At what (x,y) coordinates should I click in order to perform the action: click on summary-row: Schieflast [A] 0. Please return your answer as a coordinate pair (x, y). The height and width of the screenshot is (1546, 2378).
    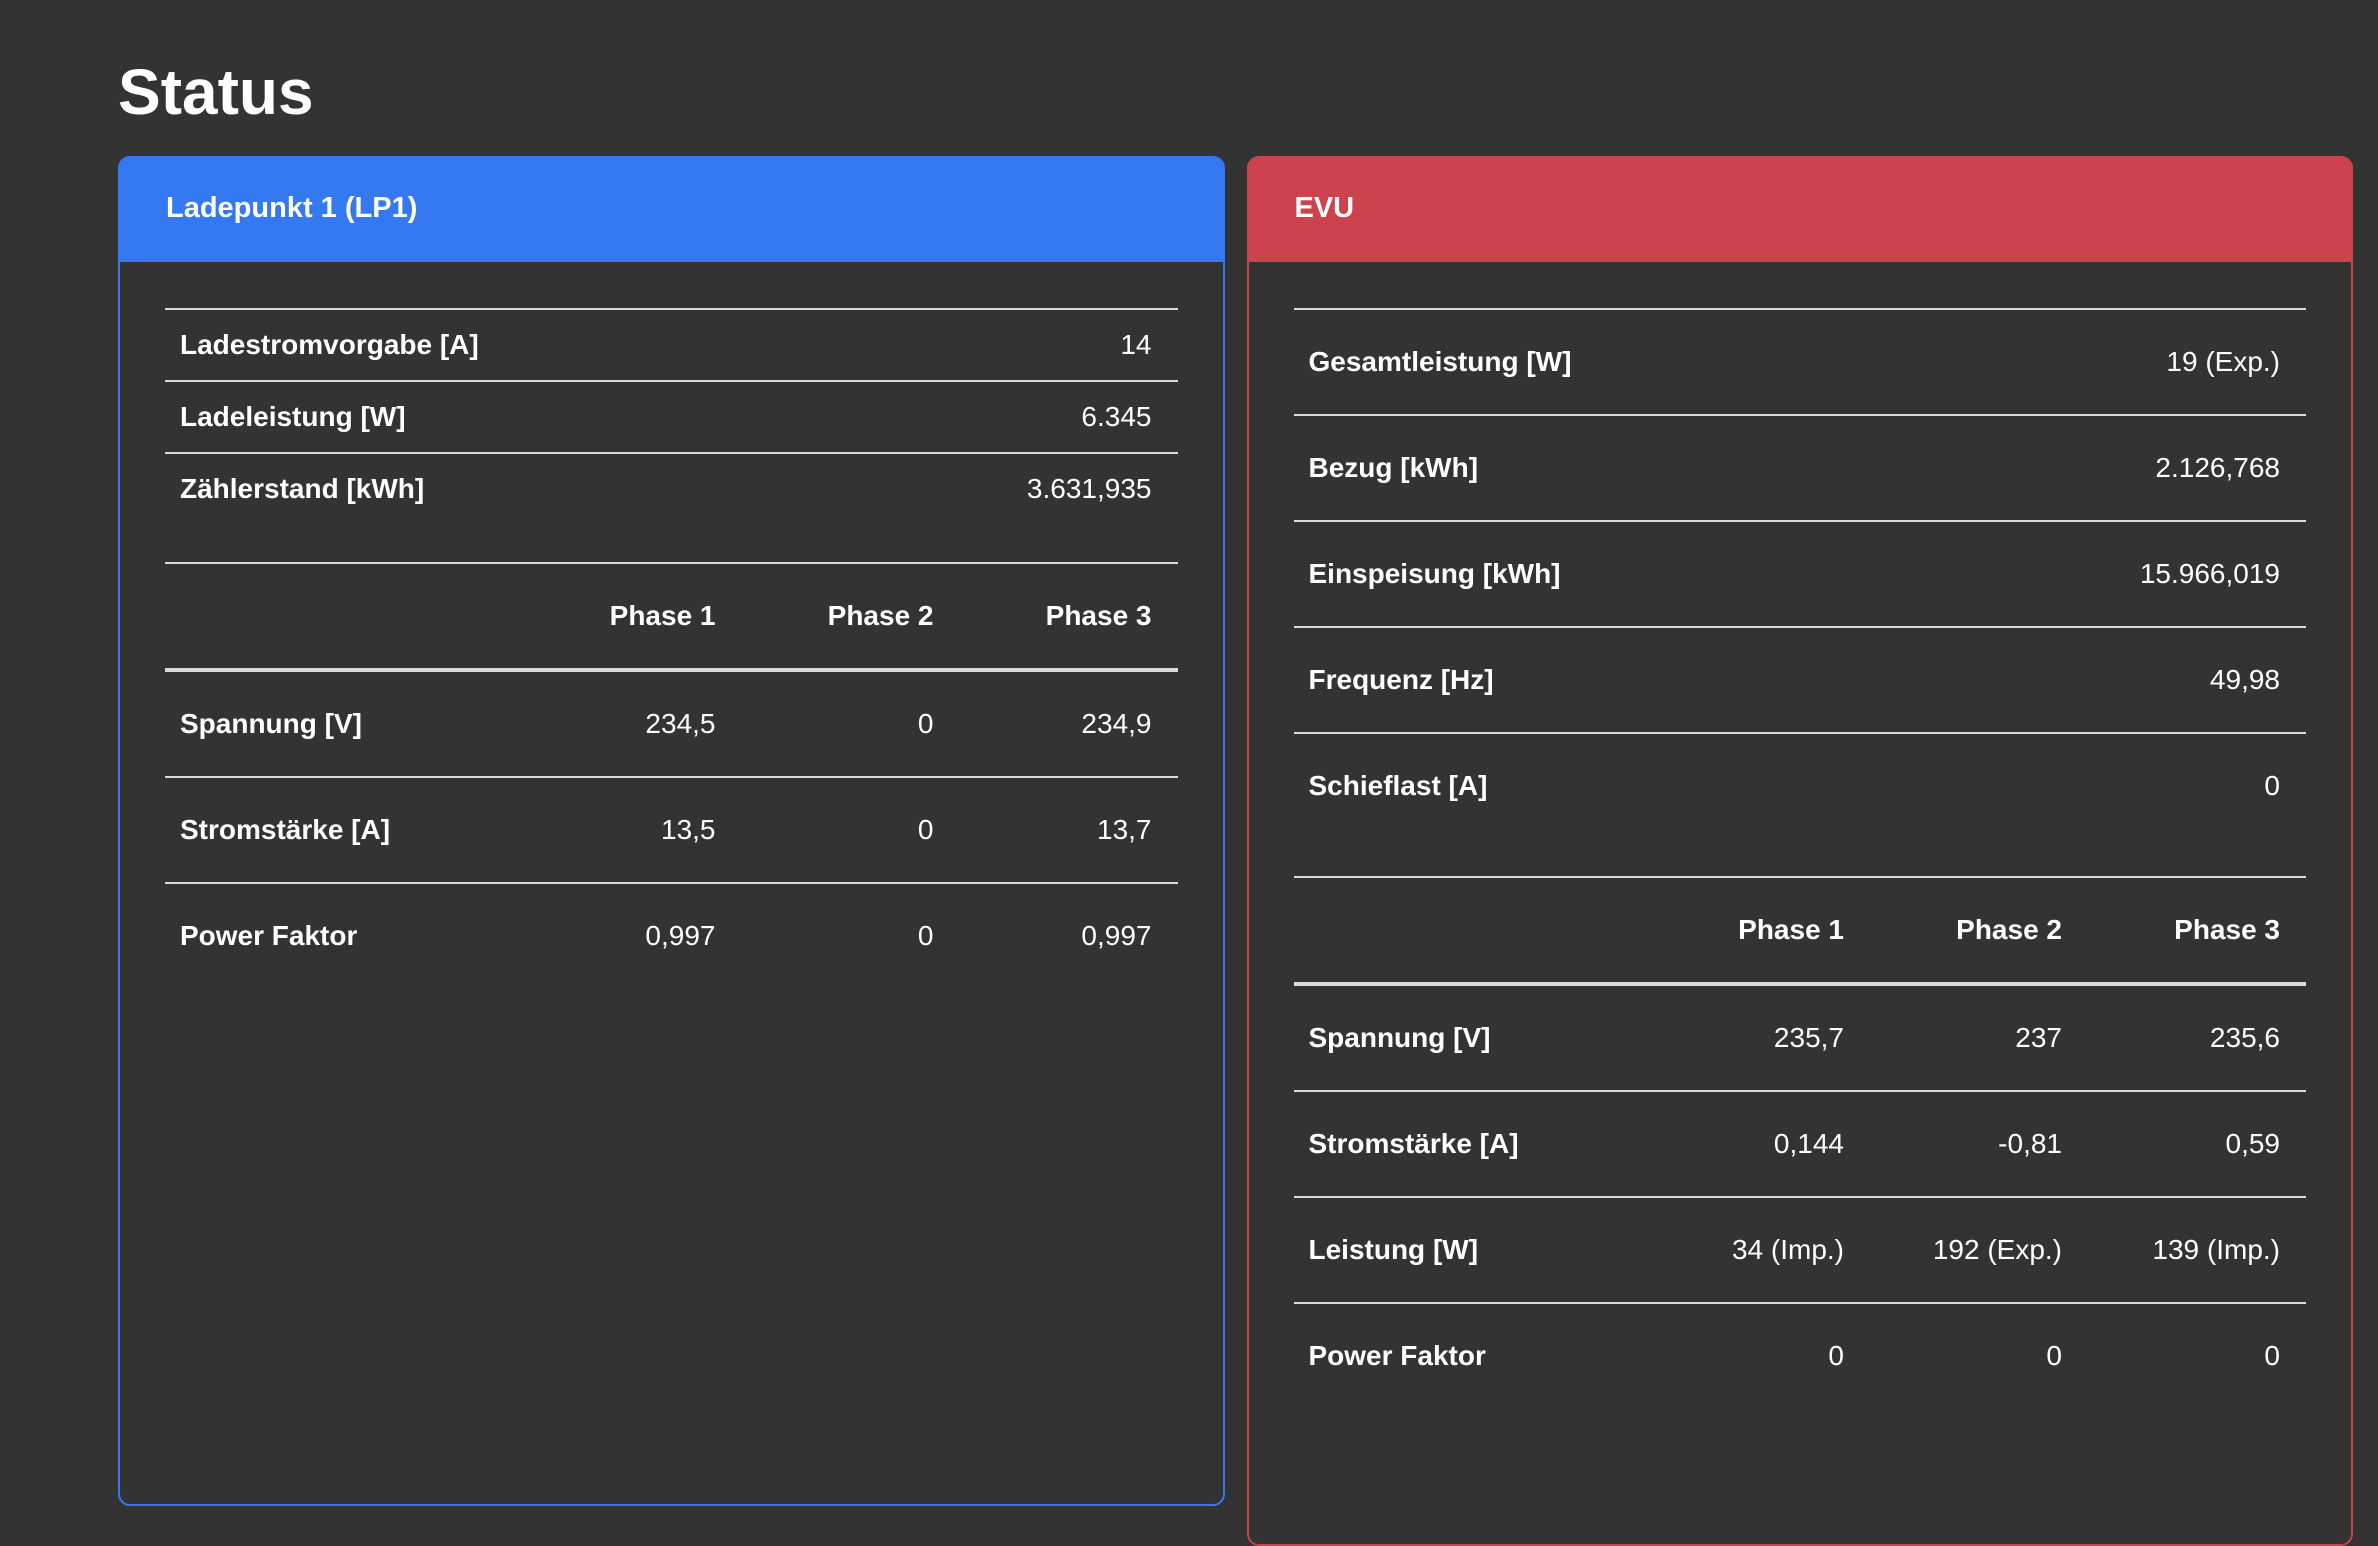
    Looking at the image, I should click on (1799, 784).